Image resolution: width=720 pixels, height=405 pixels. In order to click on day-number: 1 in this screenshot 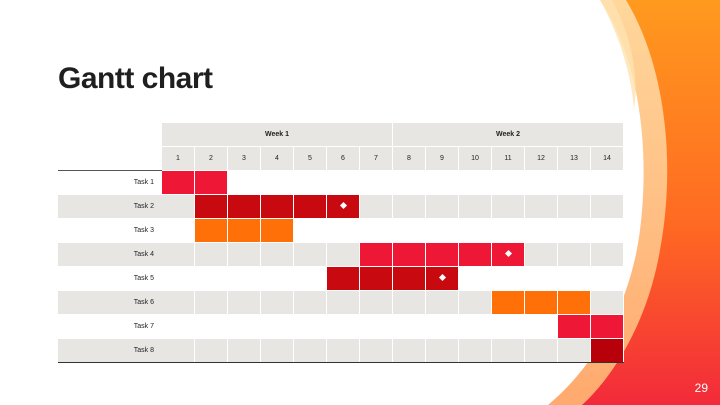, I will do `click(178, 158)`.